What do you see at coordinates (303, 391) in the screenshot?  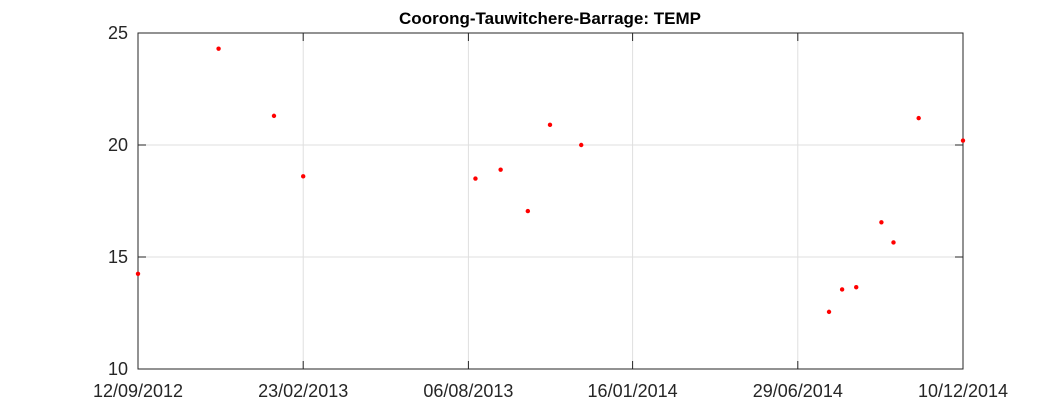 I see `x-tick-label: 23/02/2013` at bounding box center [303, 391].